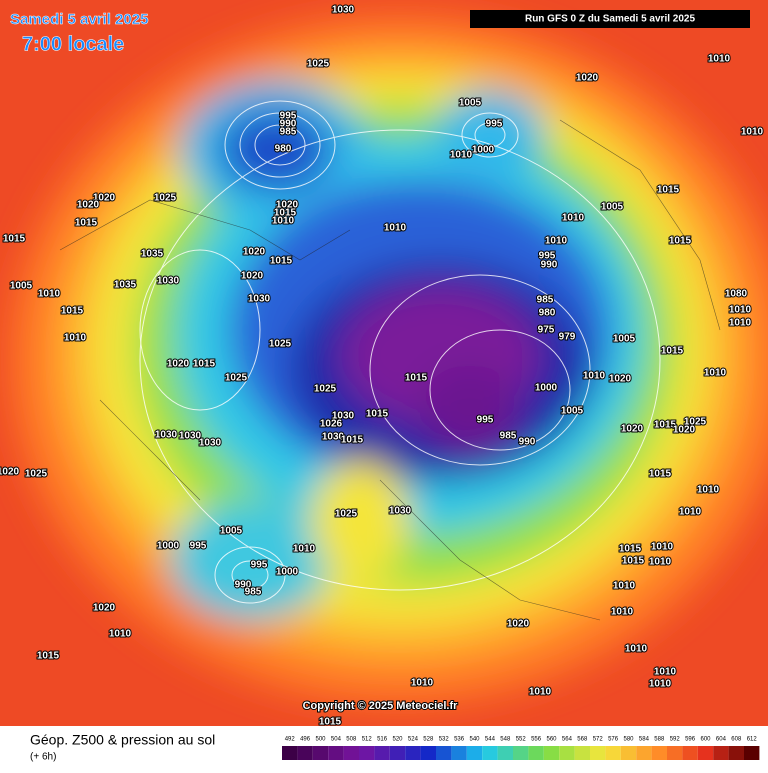 The image size is (768, 773). Describe the element at coordinates (331, 424) in the screenshot. I see `isobar-label: 1026` at that location.